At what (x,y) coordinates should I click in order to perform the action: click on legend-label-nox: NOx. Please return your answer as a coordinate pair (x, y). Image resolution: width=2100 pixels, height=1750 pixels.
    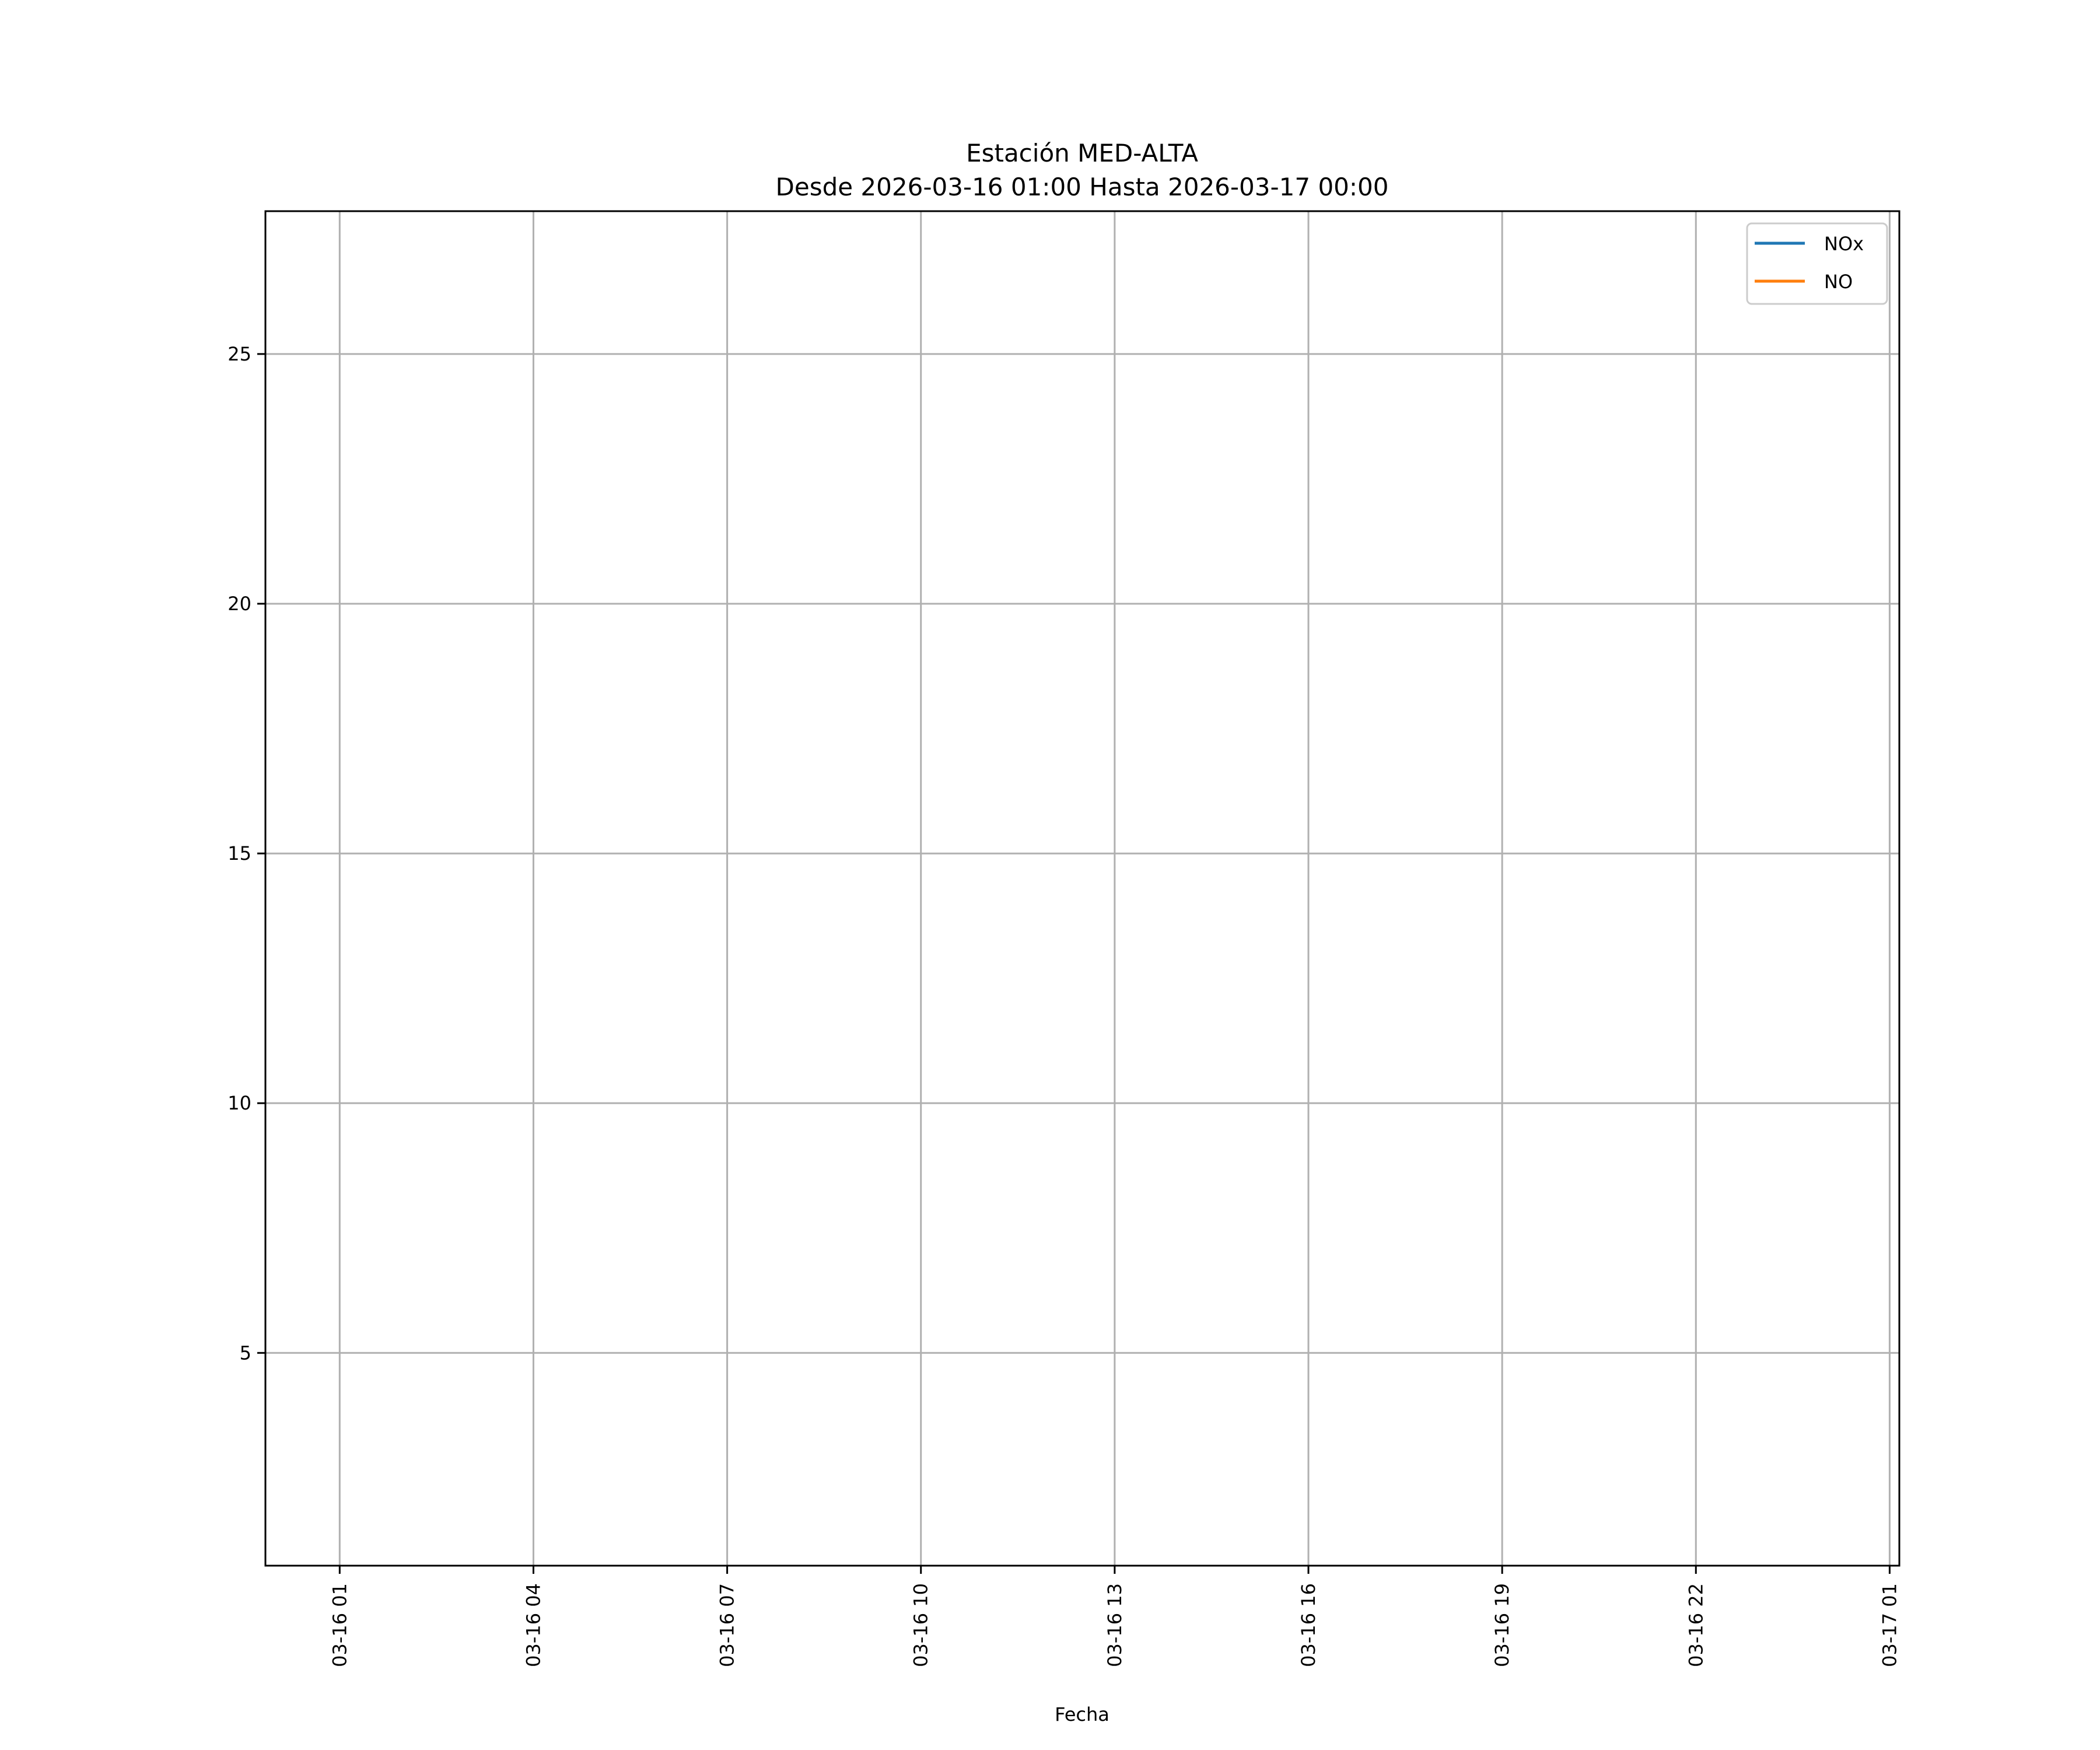
    Looking at the image, I should click on (1844, 244).